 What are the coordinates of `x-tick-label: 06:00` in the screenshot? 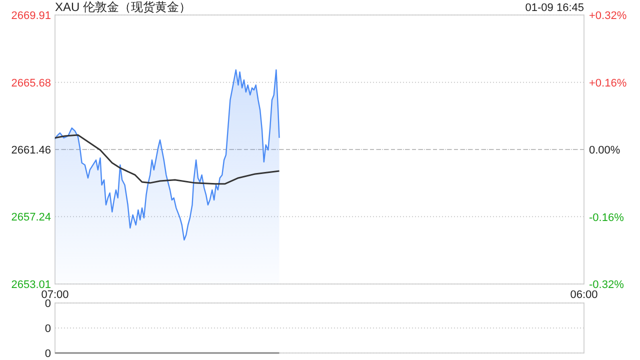 It's located at (584, 295).